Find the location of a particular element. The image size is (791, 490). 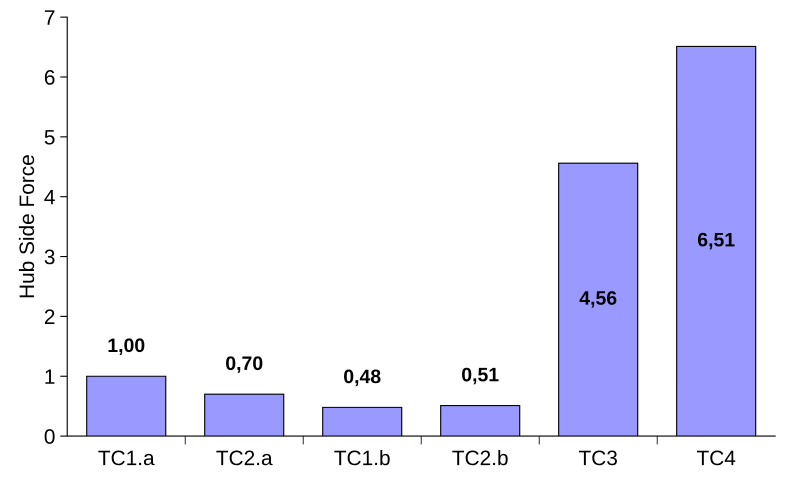

data-label: 4,56 is located at coordinates (598, 299).